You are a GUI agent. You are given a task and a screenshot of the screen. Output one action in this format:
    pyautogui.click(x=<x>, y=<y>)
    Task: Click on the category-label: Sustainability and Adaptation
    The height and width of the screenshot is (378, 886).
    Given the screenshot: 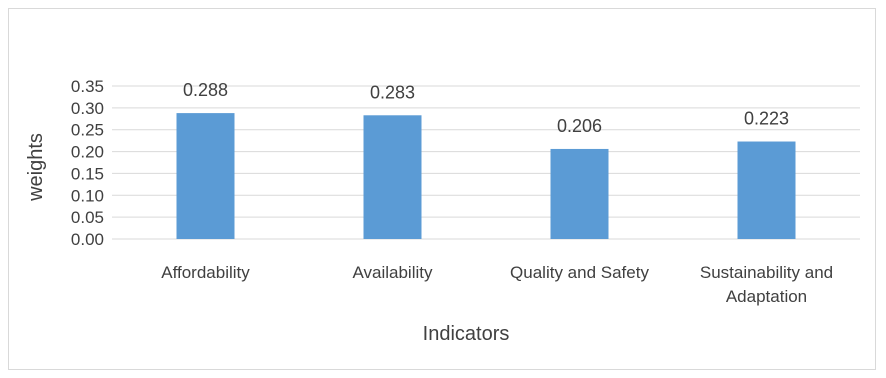 What is the action you would take?
    pyautogui.click(x=766, y=284)
    